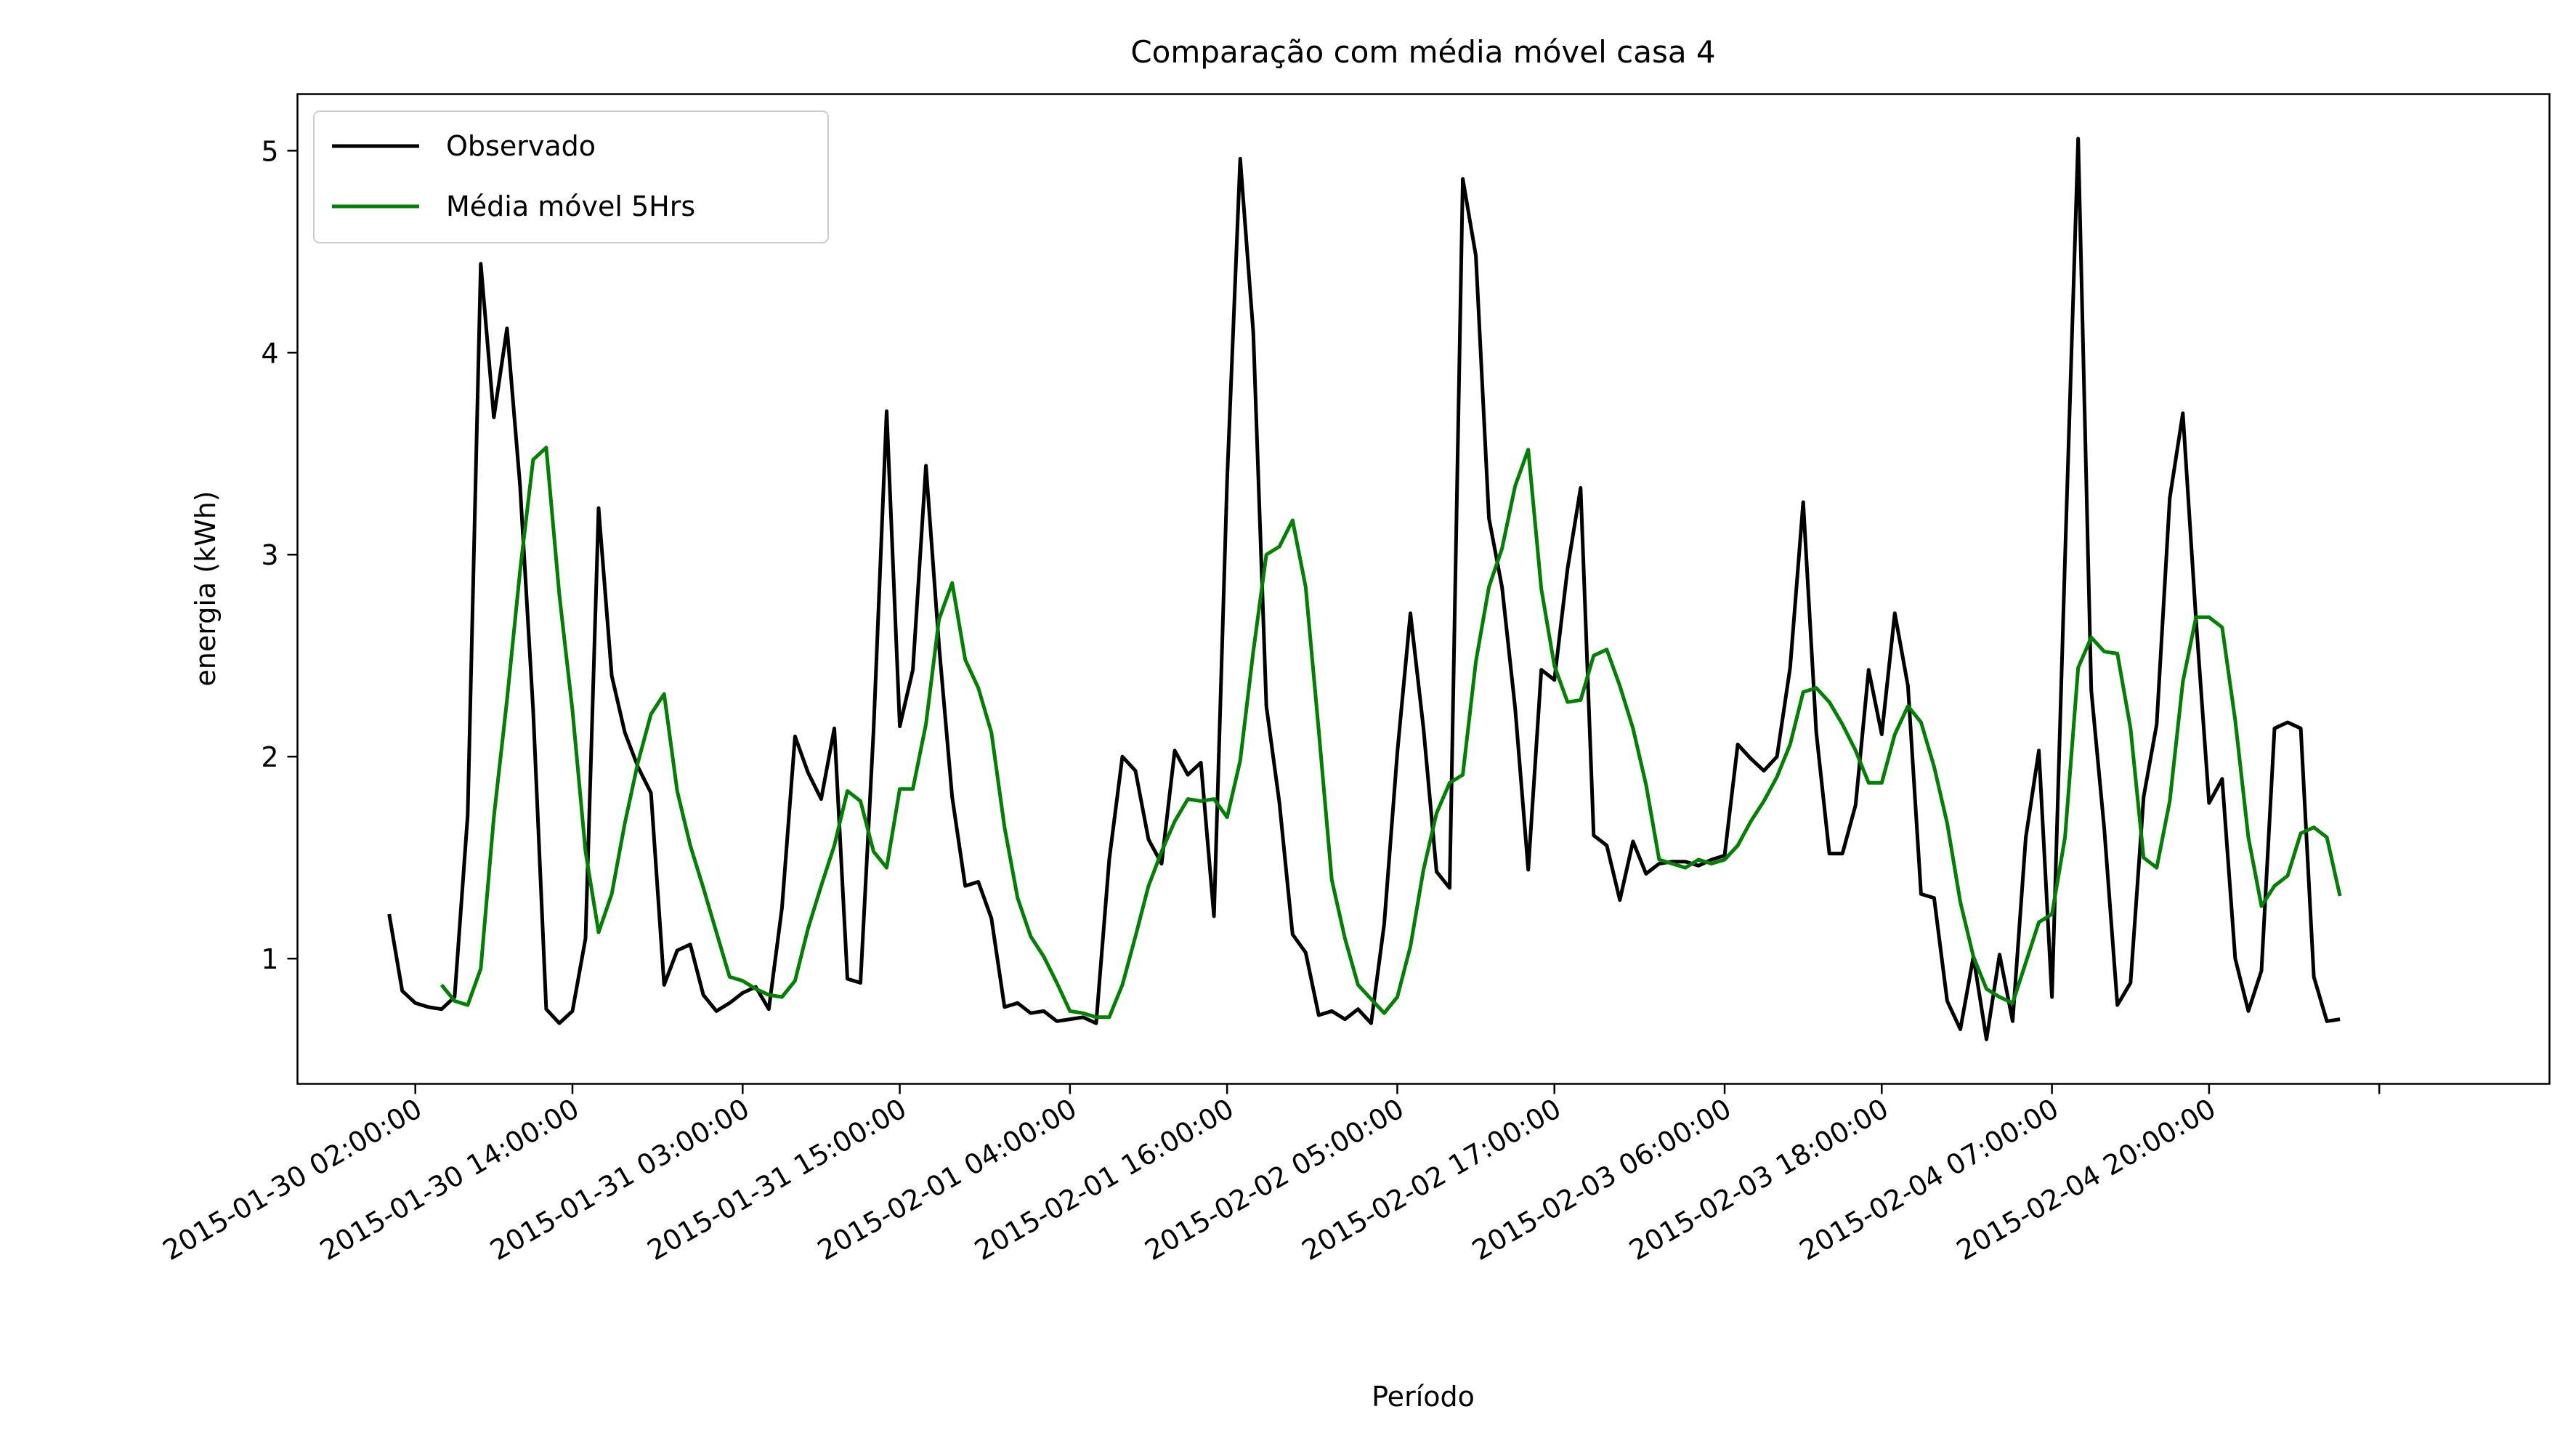 The height and width of the screenshot is (1441, 2576). What do you see at coordinates (269, 555) in the screenshot?
I see `y-tick-label: 3` at bounding box center [269, 555].